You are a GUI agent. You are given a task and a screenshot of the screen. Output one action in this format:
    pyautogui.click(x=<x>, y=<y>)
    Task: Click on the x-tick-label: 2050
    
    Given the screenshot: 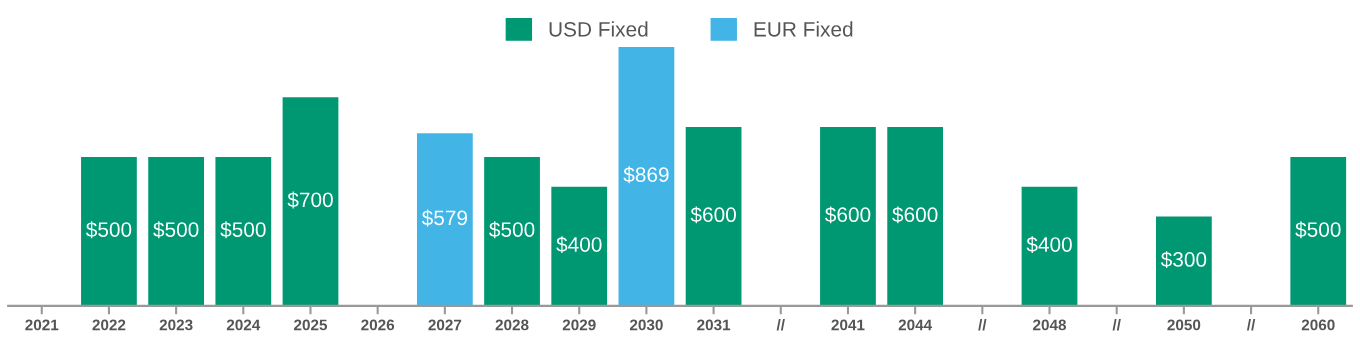 What is the action you would take?
    pyautogui.click(x=1184, y=325)
    